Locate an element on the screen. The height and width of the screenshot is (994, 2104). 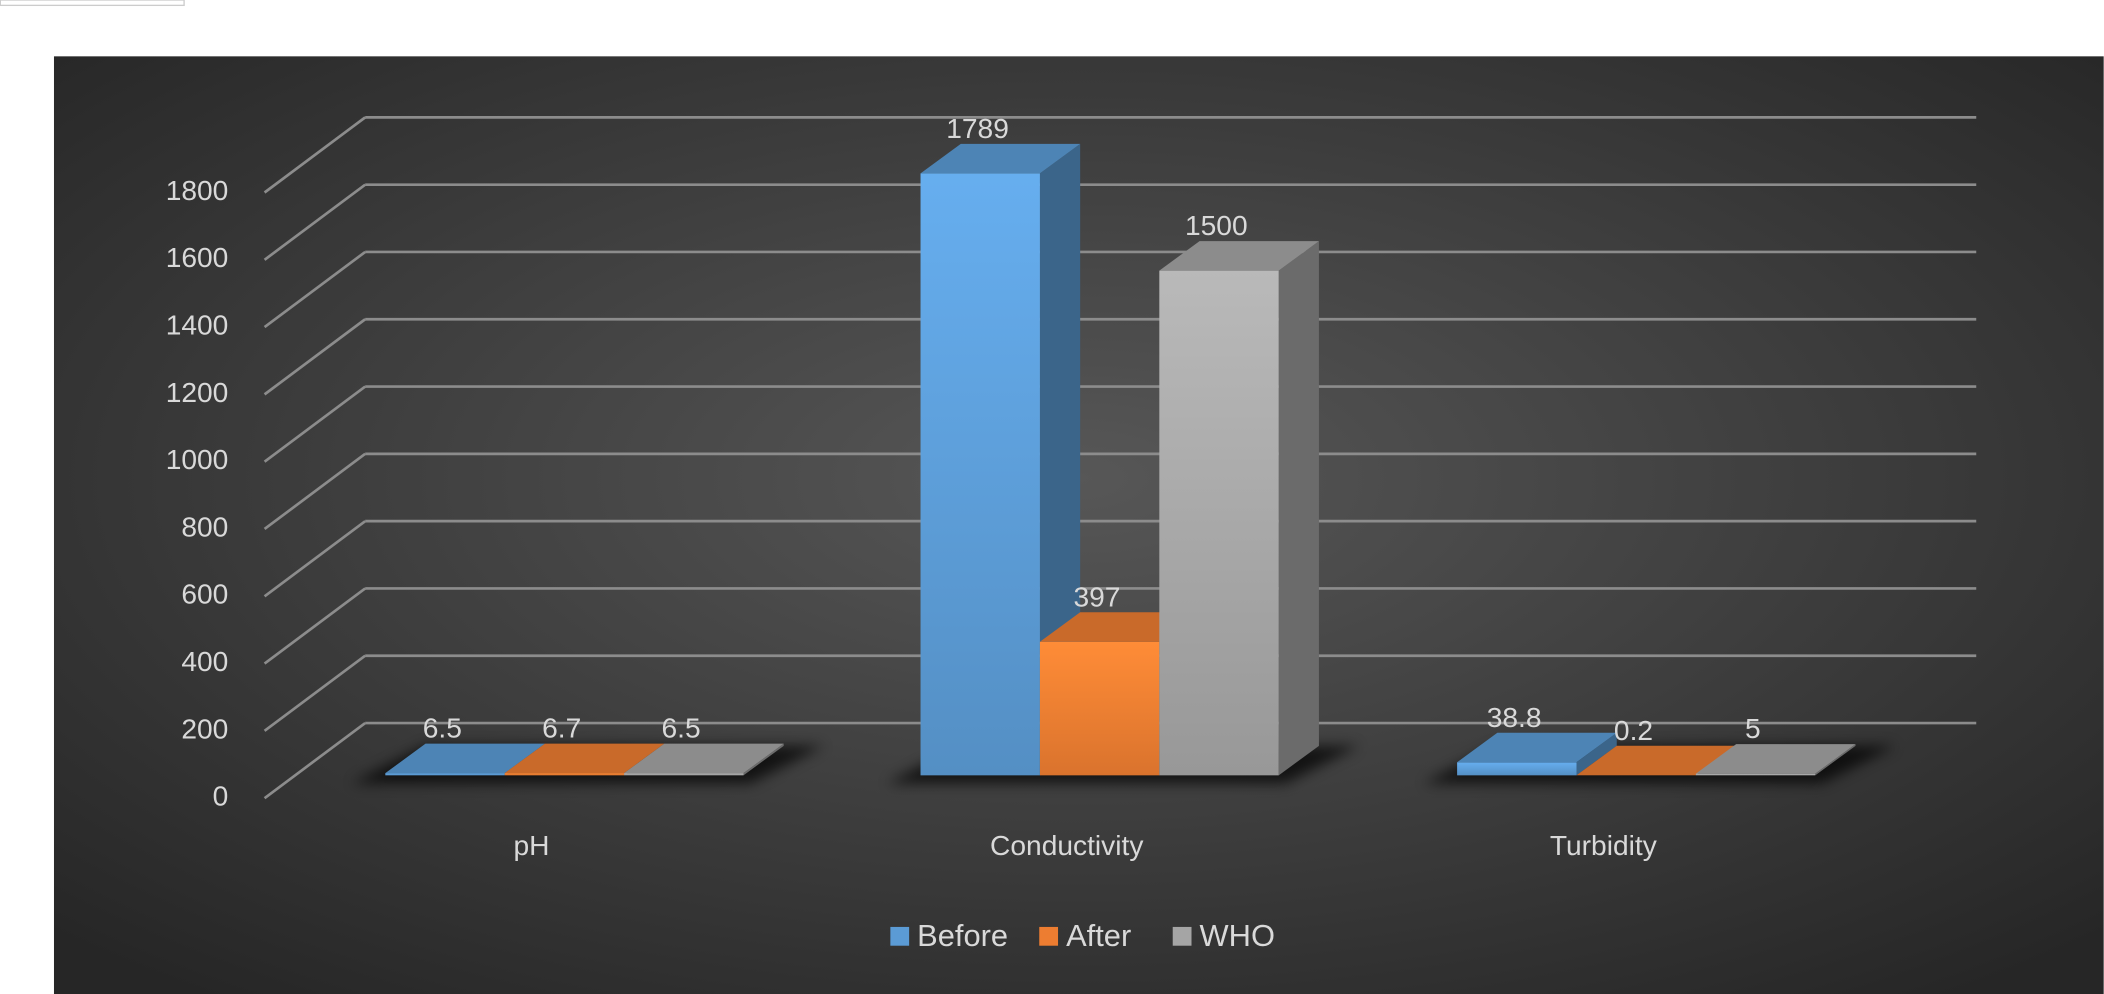
data-label: 38.8 is located at coordinates (1514, 717).